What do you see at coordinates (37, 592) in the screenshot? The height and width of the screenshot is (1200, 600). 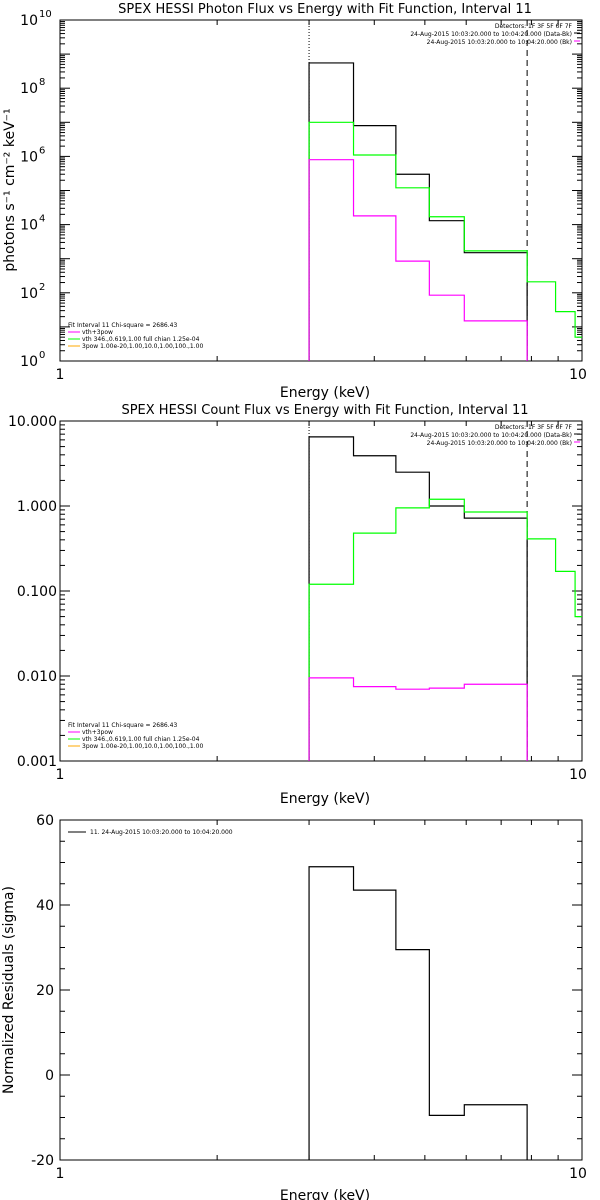 I see `y-tick-label: 0.100` at bounding box center [37, 592].